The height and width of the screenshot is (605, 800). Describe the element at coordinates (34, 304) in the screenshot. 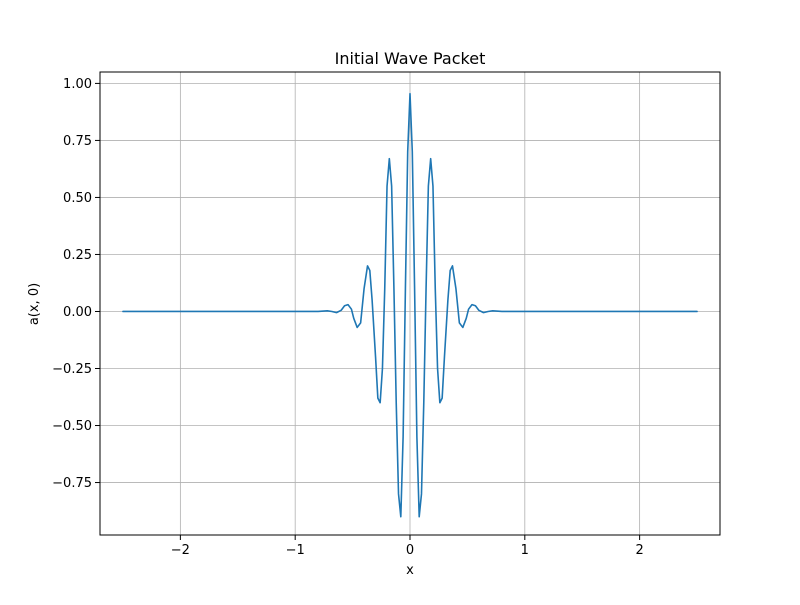

I see `y-axis-label: a(x, 0)` at that location.